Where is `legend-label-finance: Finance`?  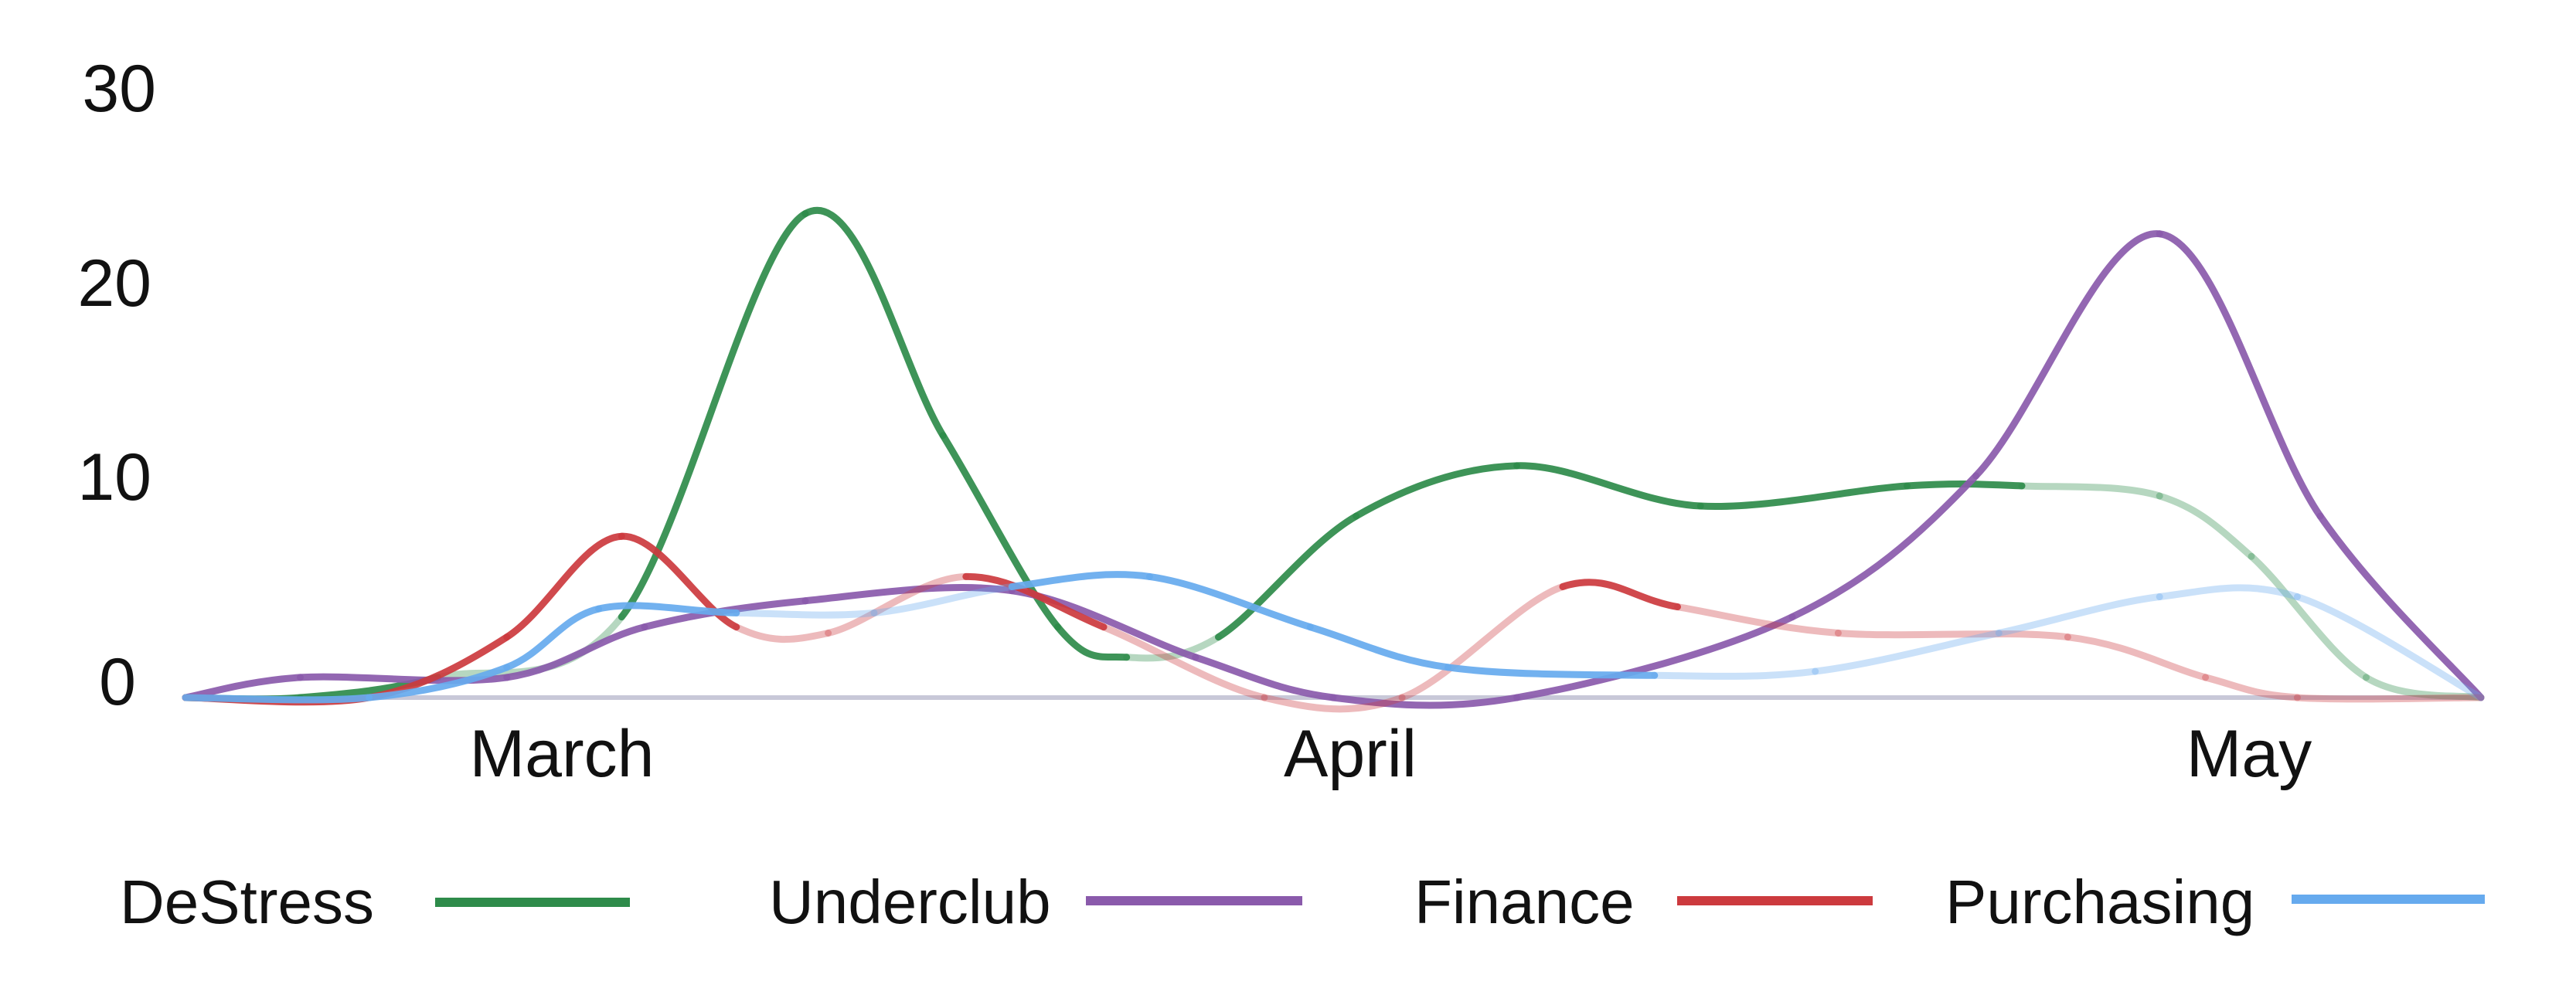 legend-label-finance: Finance is located at coordinates (1524, 902).